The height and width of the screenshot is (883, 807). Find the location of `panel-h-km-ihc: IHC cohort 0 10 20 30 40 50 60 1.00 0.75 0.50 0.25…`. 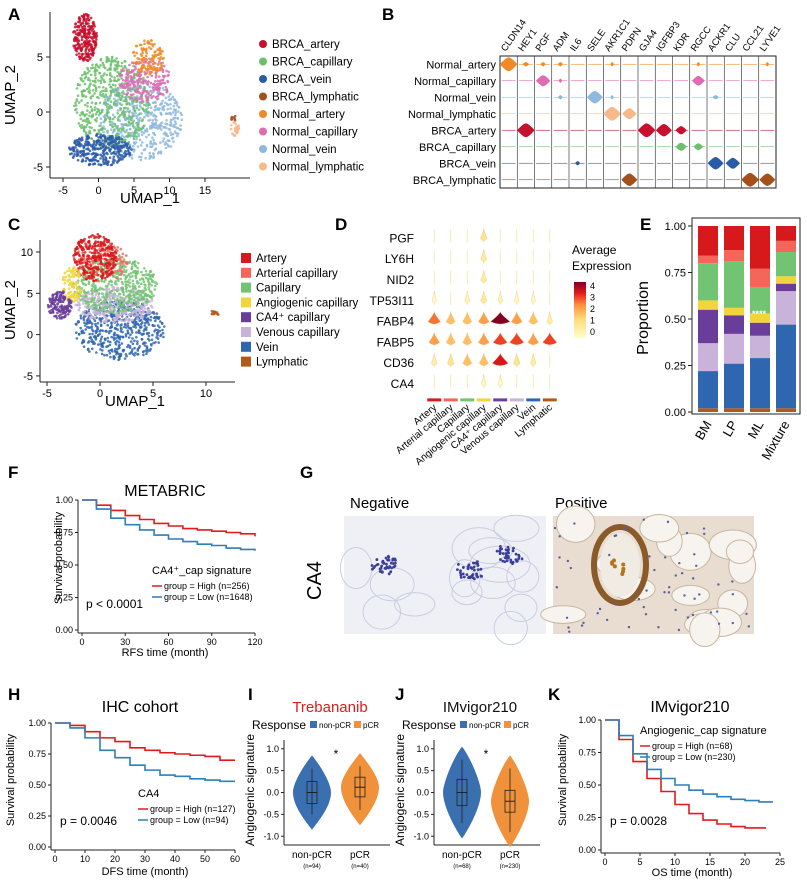

panel-h-km-ihc: IHC cohort 0 10 20 30 40 50 60 1.00 0.75 0.50 0.25… is located at coordinates (122, 788).